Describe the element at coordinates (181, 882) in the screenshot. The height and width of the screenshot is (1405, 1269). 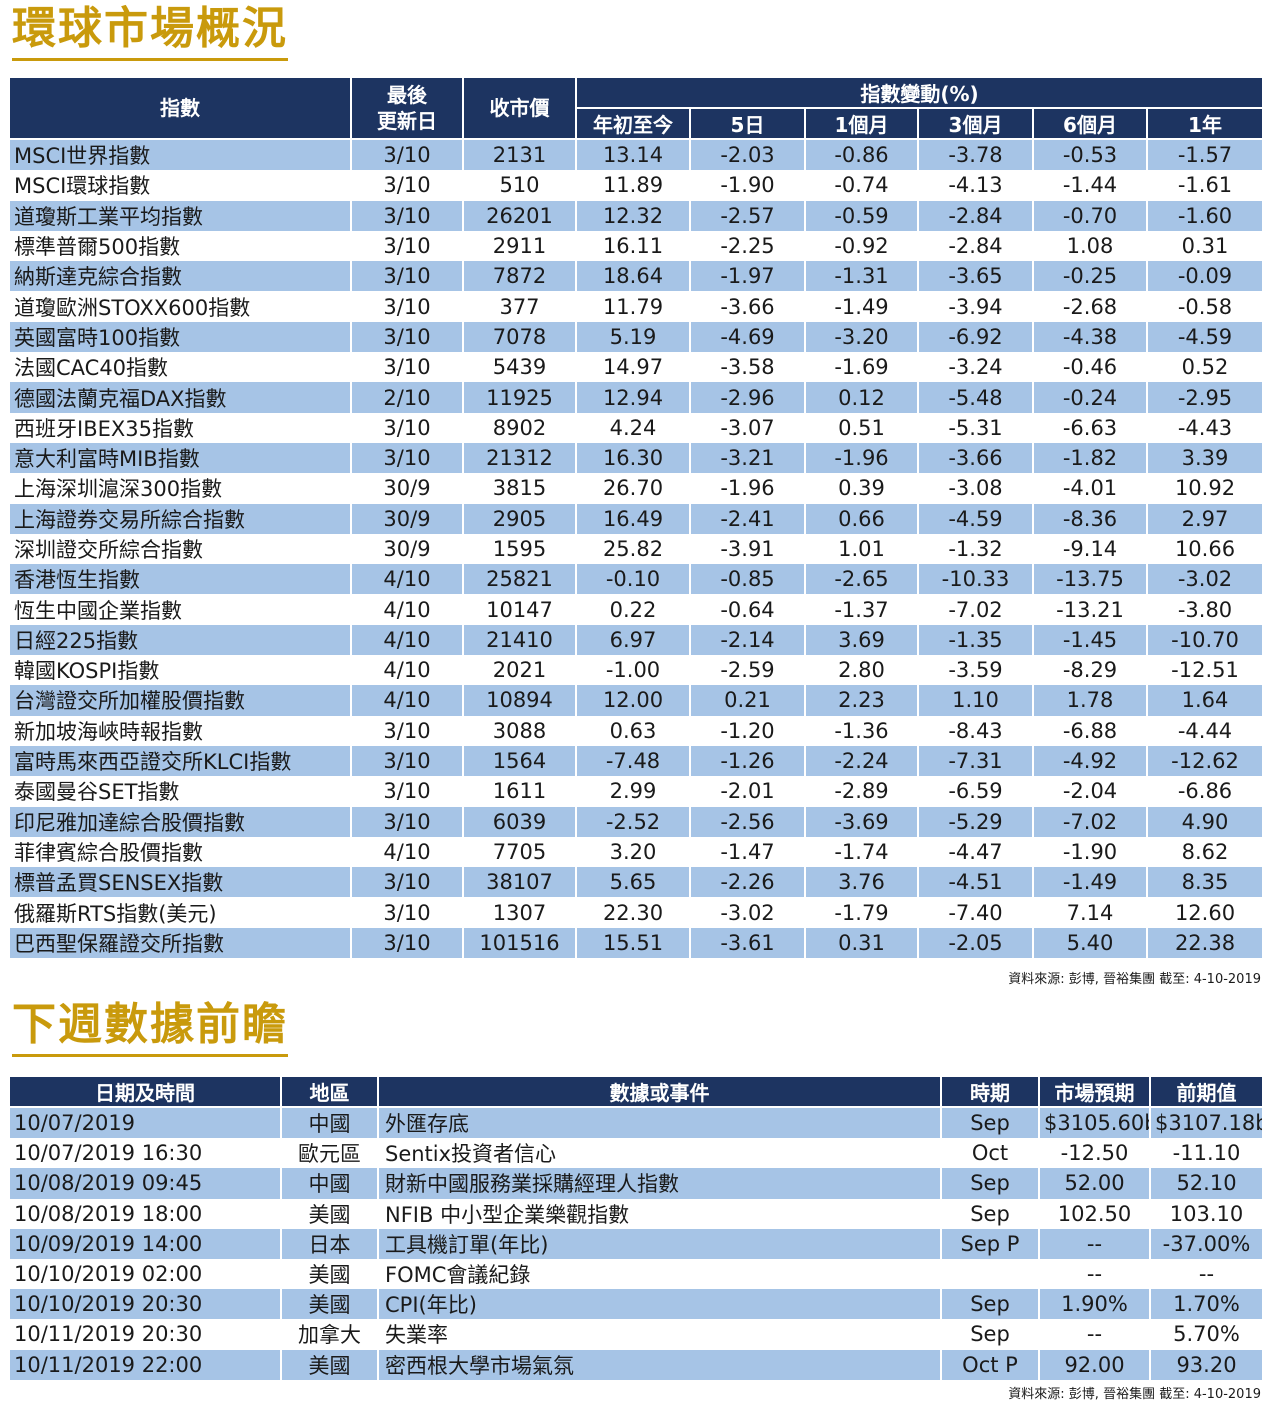
I see `index-name-cell: 標普孟買SENSEX指數` at that location.